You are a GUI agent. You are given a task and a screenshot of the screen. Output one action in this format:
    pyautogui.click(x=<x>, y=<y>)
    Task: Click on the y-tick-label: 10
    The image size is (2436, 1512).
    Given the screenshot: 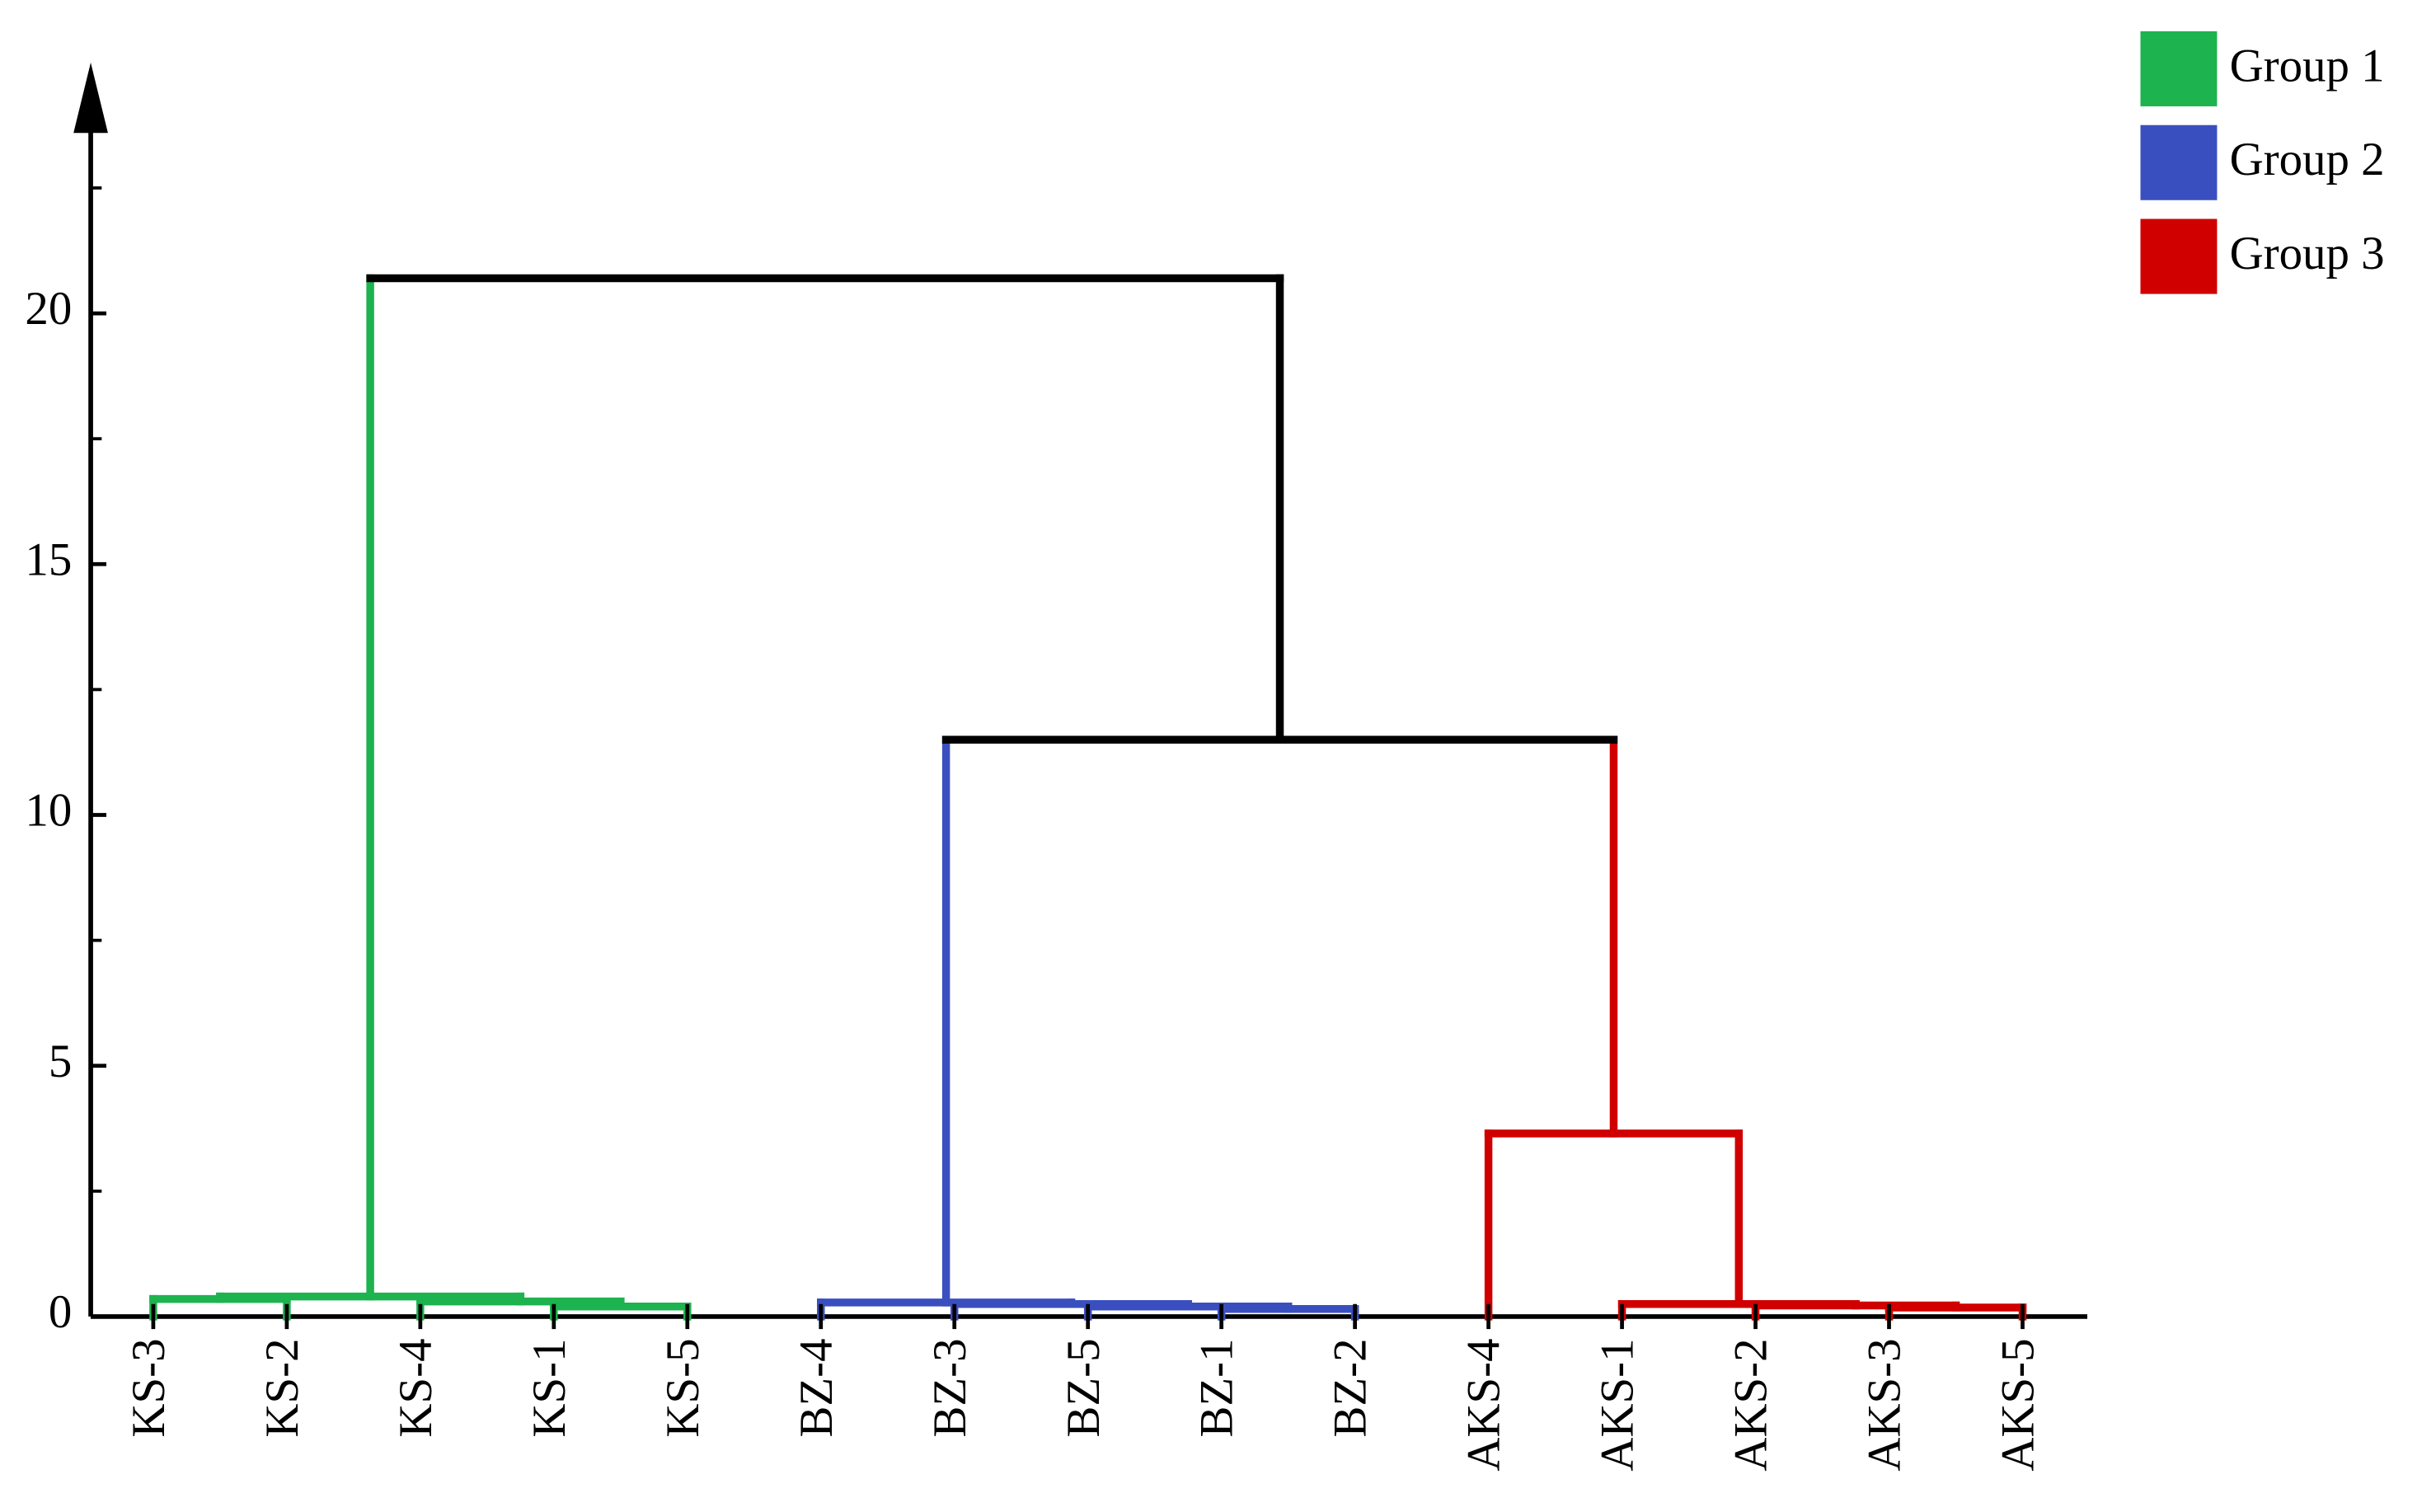 What is the action you would take?
    pyautogui.click(x=49, y=811)
    